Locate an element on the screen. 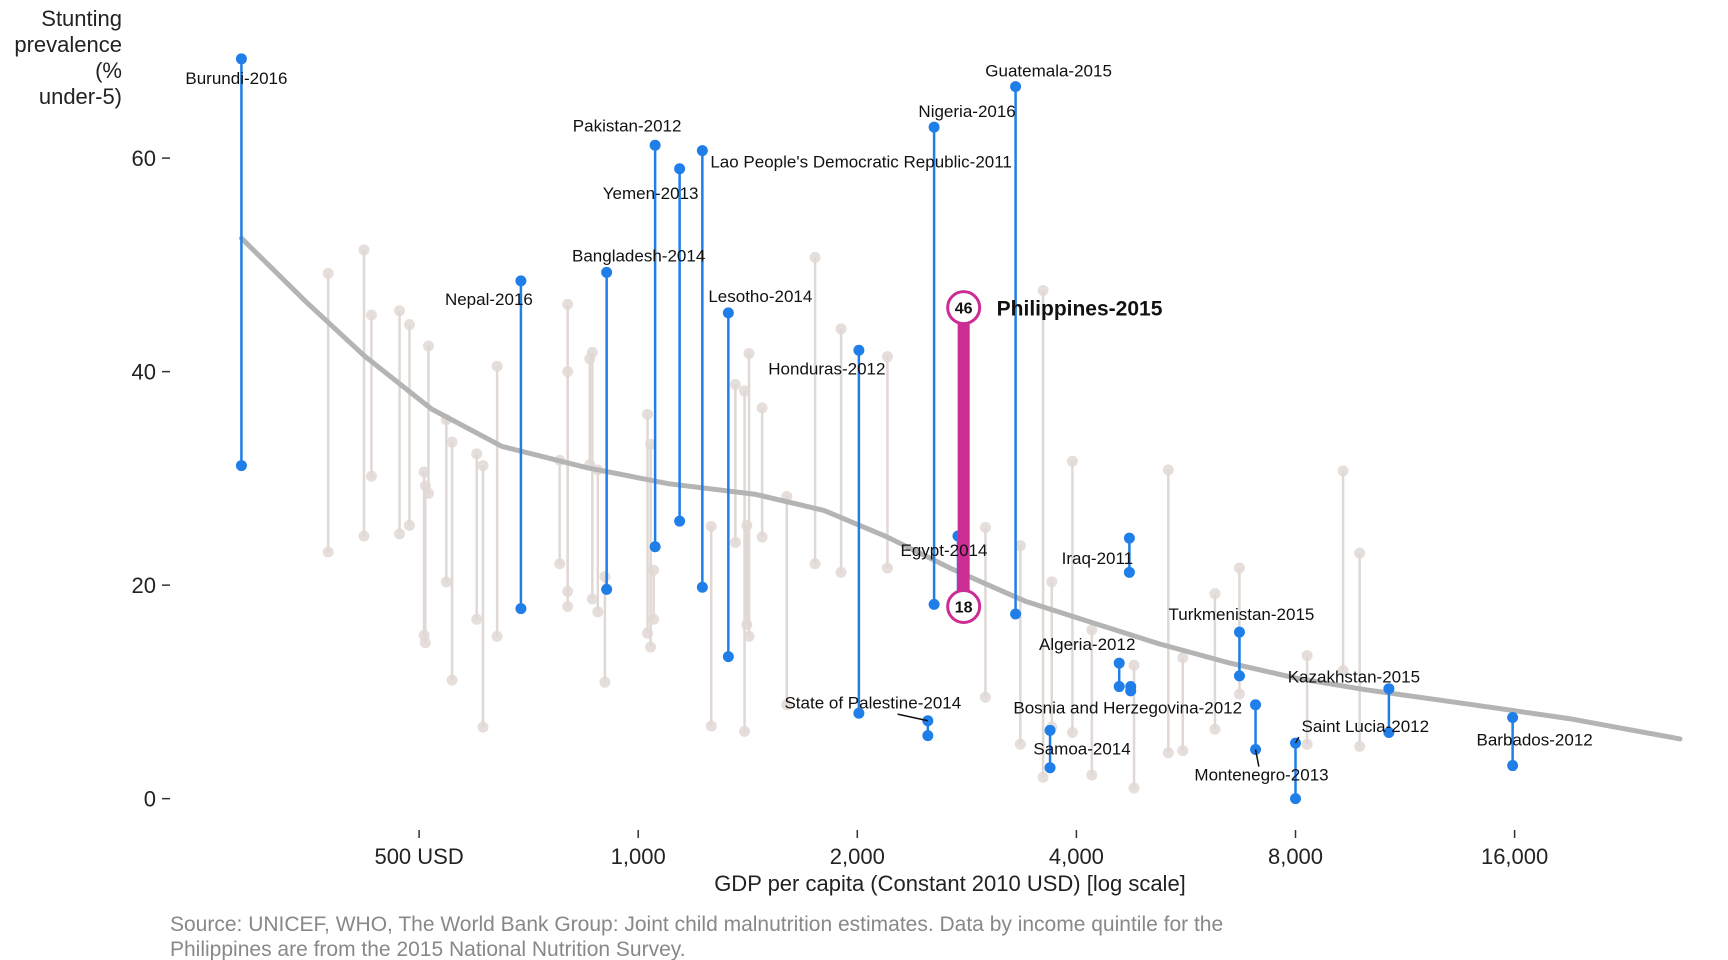  country-label: Turkmenistan-2015 is located at coordinates (1242, 614).